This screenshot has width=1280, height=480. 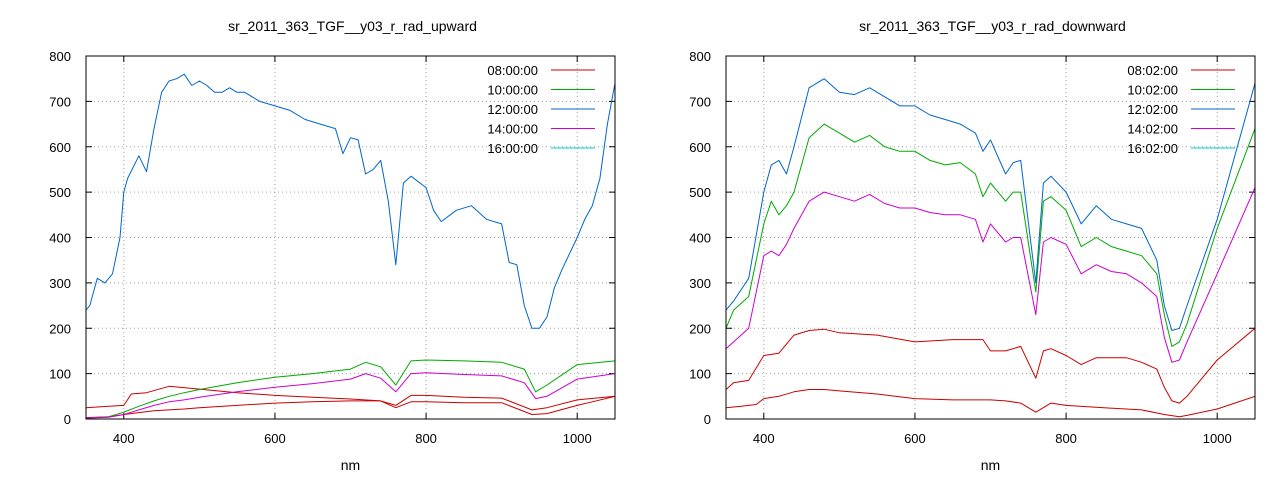 What do you see at coordinates (992, 26) in the screenshot?
I see `chart-title: sr_2011_363_TGF__y03_r_rad_downward` at bounding box center [992, 26].